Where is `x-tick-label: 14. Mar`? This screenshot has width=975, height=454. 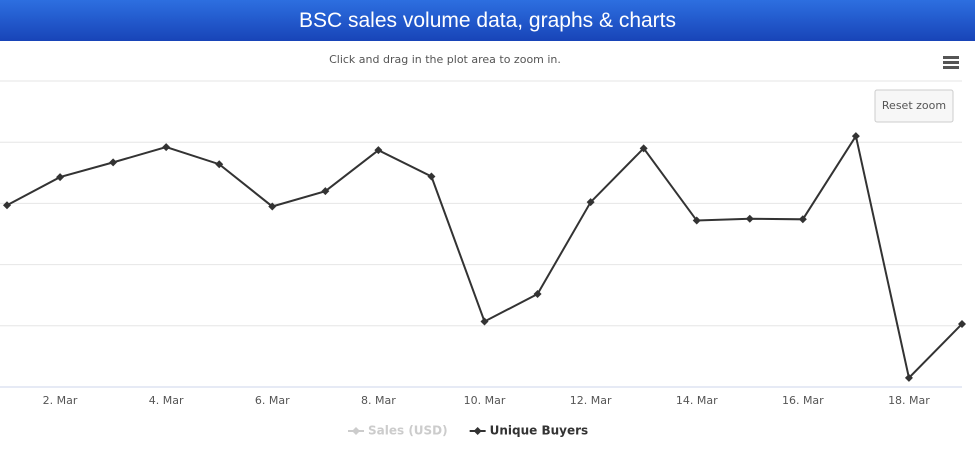 x-tick-label: 14. Mar is located at coordinates (697, 400).